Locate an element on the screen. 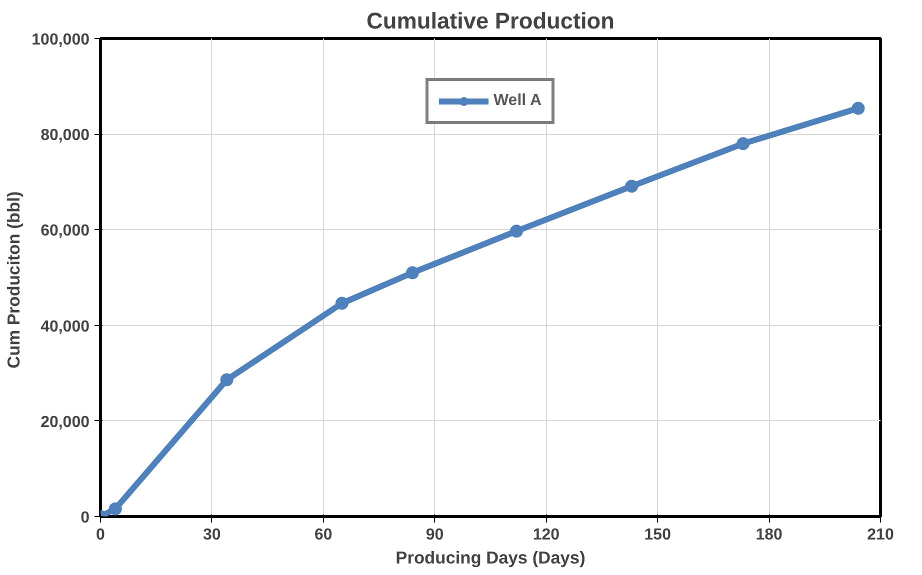  y-tick-label: 80,000 is located at coordinates (65, 135).